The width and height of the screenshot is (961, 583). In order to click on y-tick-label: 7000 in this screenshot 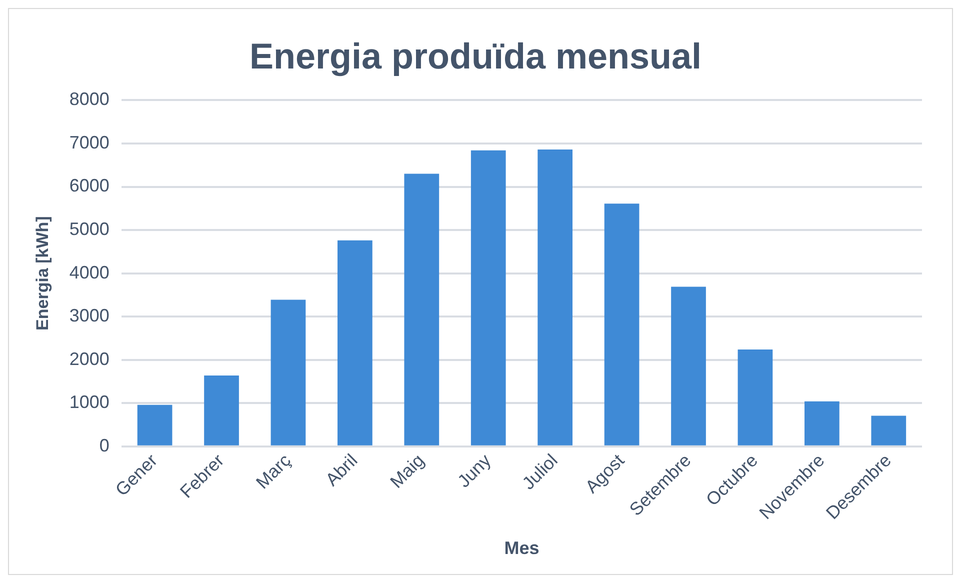, I will do `click(89, 142)`.